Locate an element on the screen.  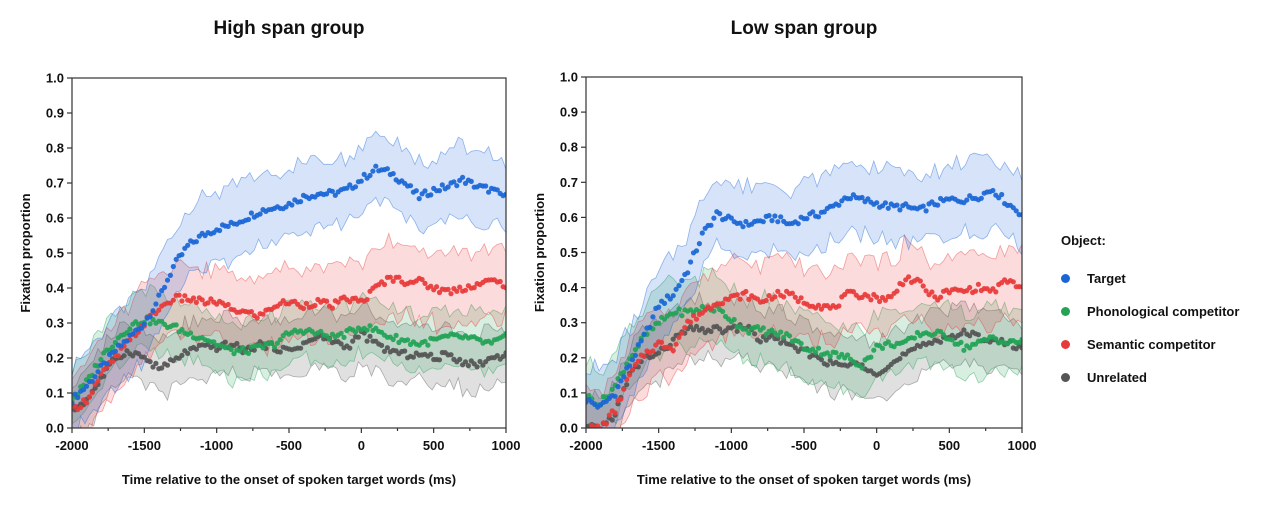
x-tick-label: 0 is located at coordinates (361, 445).